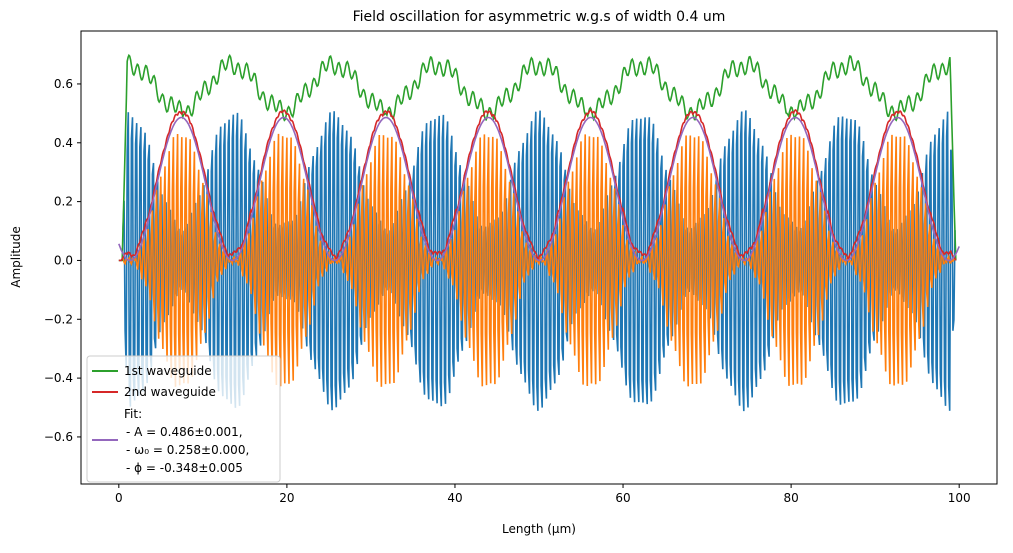 This screenshot has height=553, width=1013. What do you see at coordinates (63, 84) in the screenshot?
I see `y-tick-label: 0.6` at bounding box center [63, 84].